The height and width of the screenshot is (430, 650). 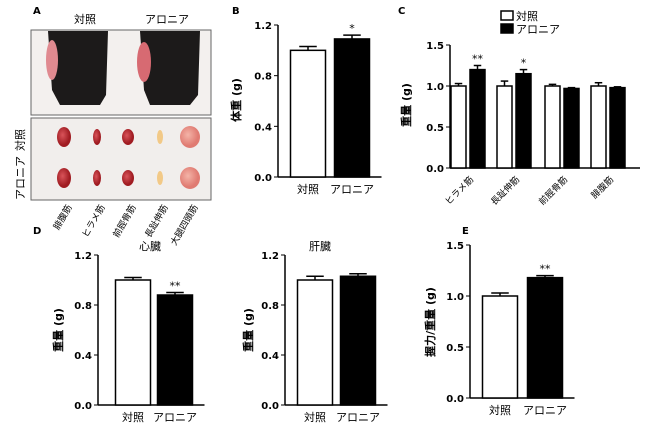 What do you see at coordinates (78, 68) in the screenshot?
I see `mouse-control-image` at bounding box center [78, 68].